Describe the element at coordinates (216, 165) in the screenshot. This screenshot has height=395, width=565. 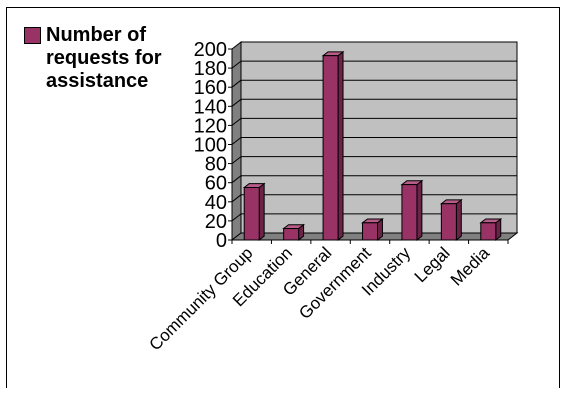
I see `y-tick-label: 80` at that location.